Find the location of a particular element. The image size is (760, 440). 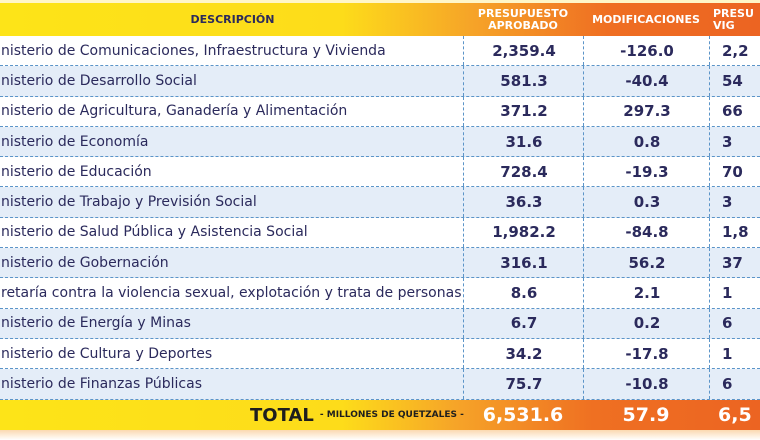

row-modificaciones: -10.8 is located at coordinates (646, 384).